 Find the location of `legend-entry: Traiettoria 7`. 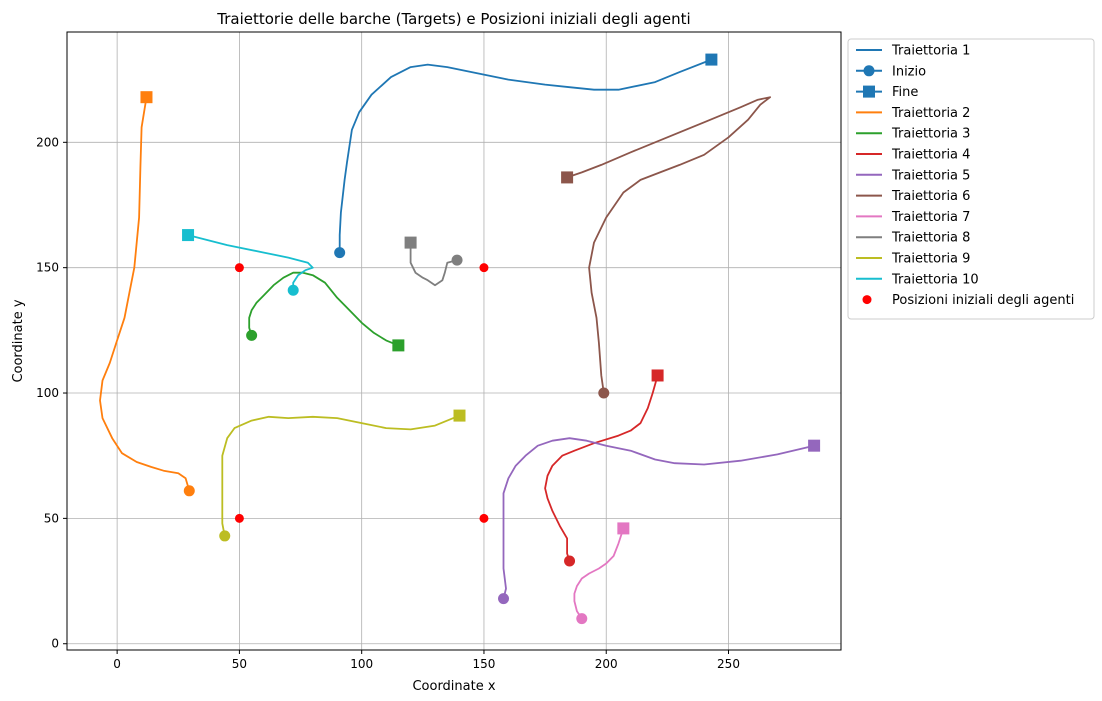

legend-entry: Traiettoria 7 is located at coordinates (913, 217).